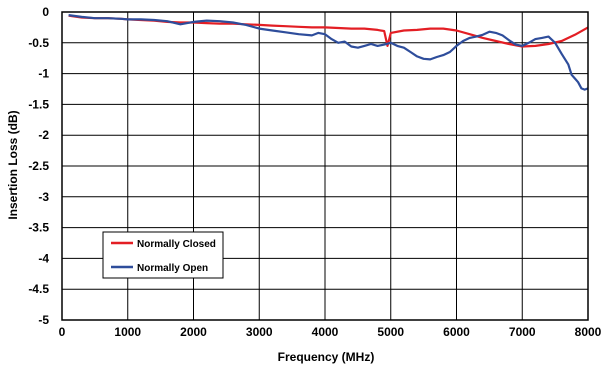  Describe the element at coordinates (45, 12) in the screenshot. I see `y-tick-label: 0` at that location.